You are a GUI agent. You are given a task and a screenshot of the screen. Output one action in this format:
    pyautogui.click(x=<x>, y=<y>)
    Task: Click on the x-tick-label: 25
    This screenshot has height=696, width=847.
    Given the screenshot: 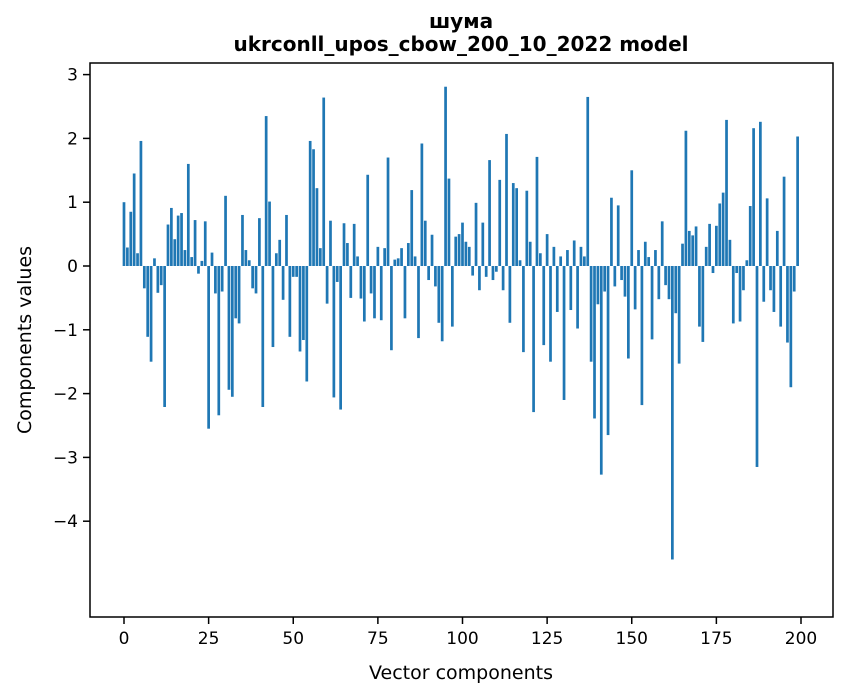 What is the action you would take?
    pyautogui.click(x=209, y=639)
    